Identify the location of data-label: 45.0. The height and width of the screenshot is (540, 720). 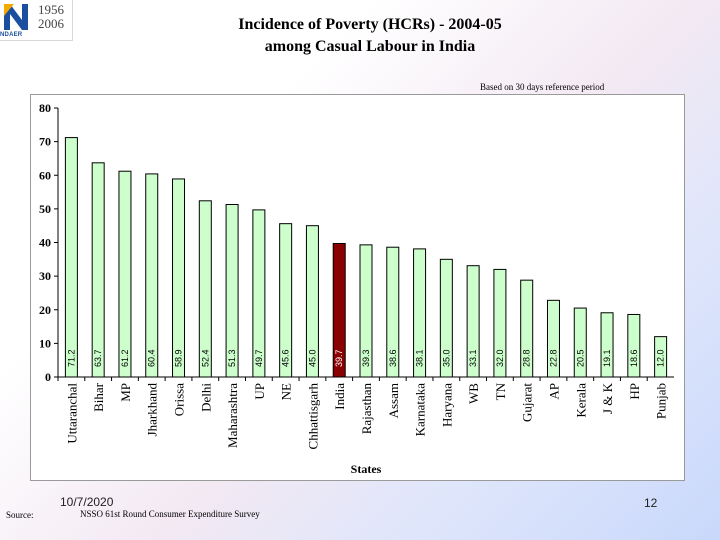
(312, 358).